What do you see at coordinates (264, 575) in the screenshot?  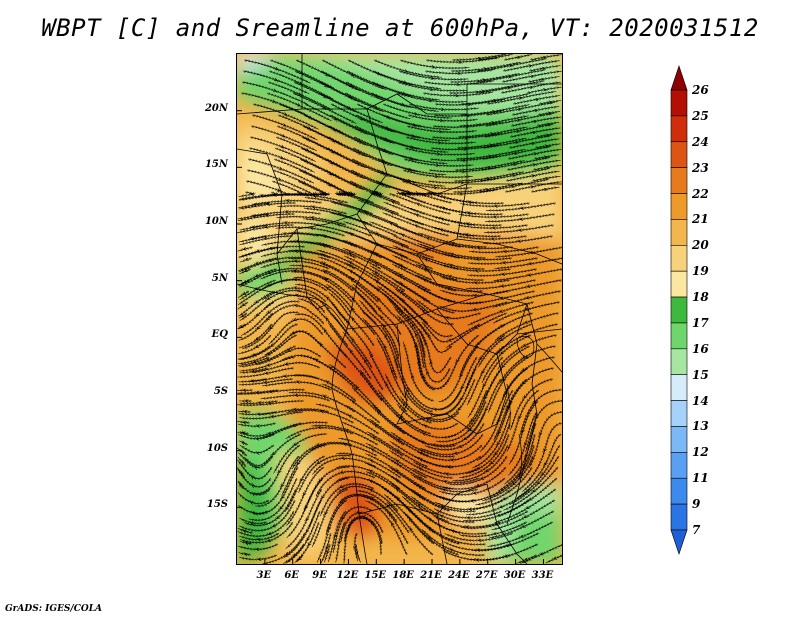 I see `lon-tick-label: 3E` at bounding box center [264, 575].